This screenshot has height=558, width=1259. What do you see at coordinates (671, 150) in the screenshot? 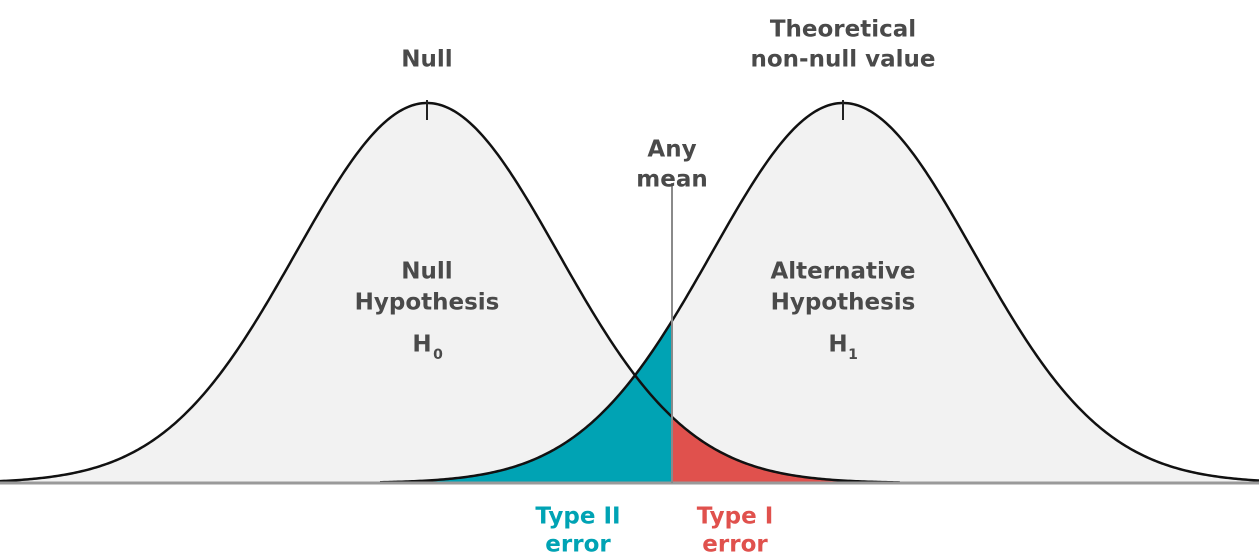
I see `any-mean-label: Any` at bounding box center [671, 150].